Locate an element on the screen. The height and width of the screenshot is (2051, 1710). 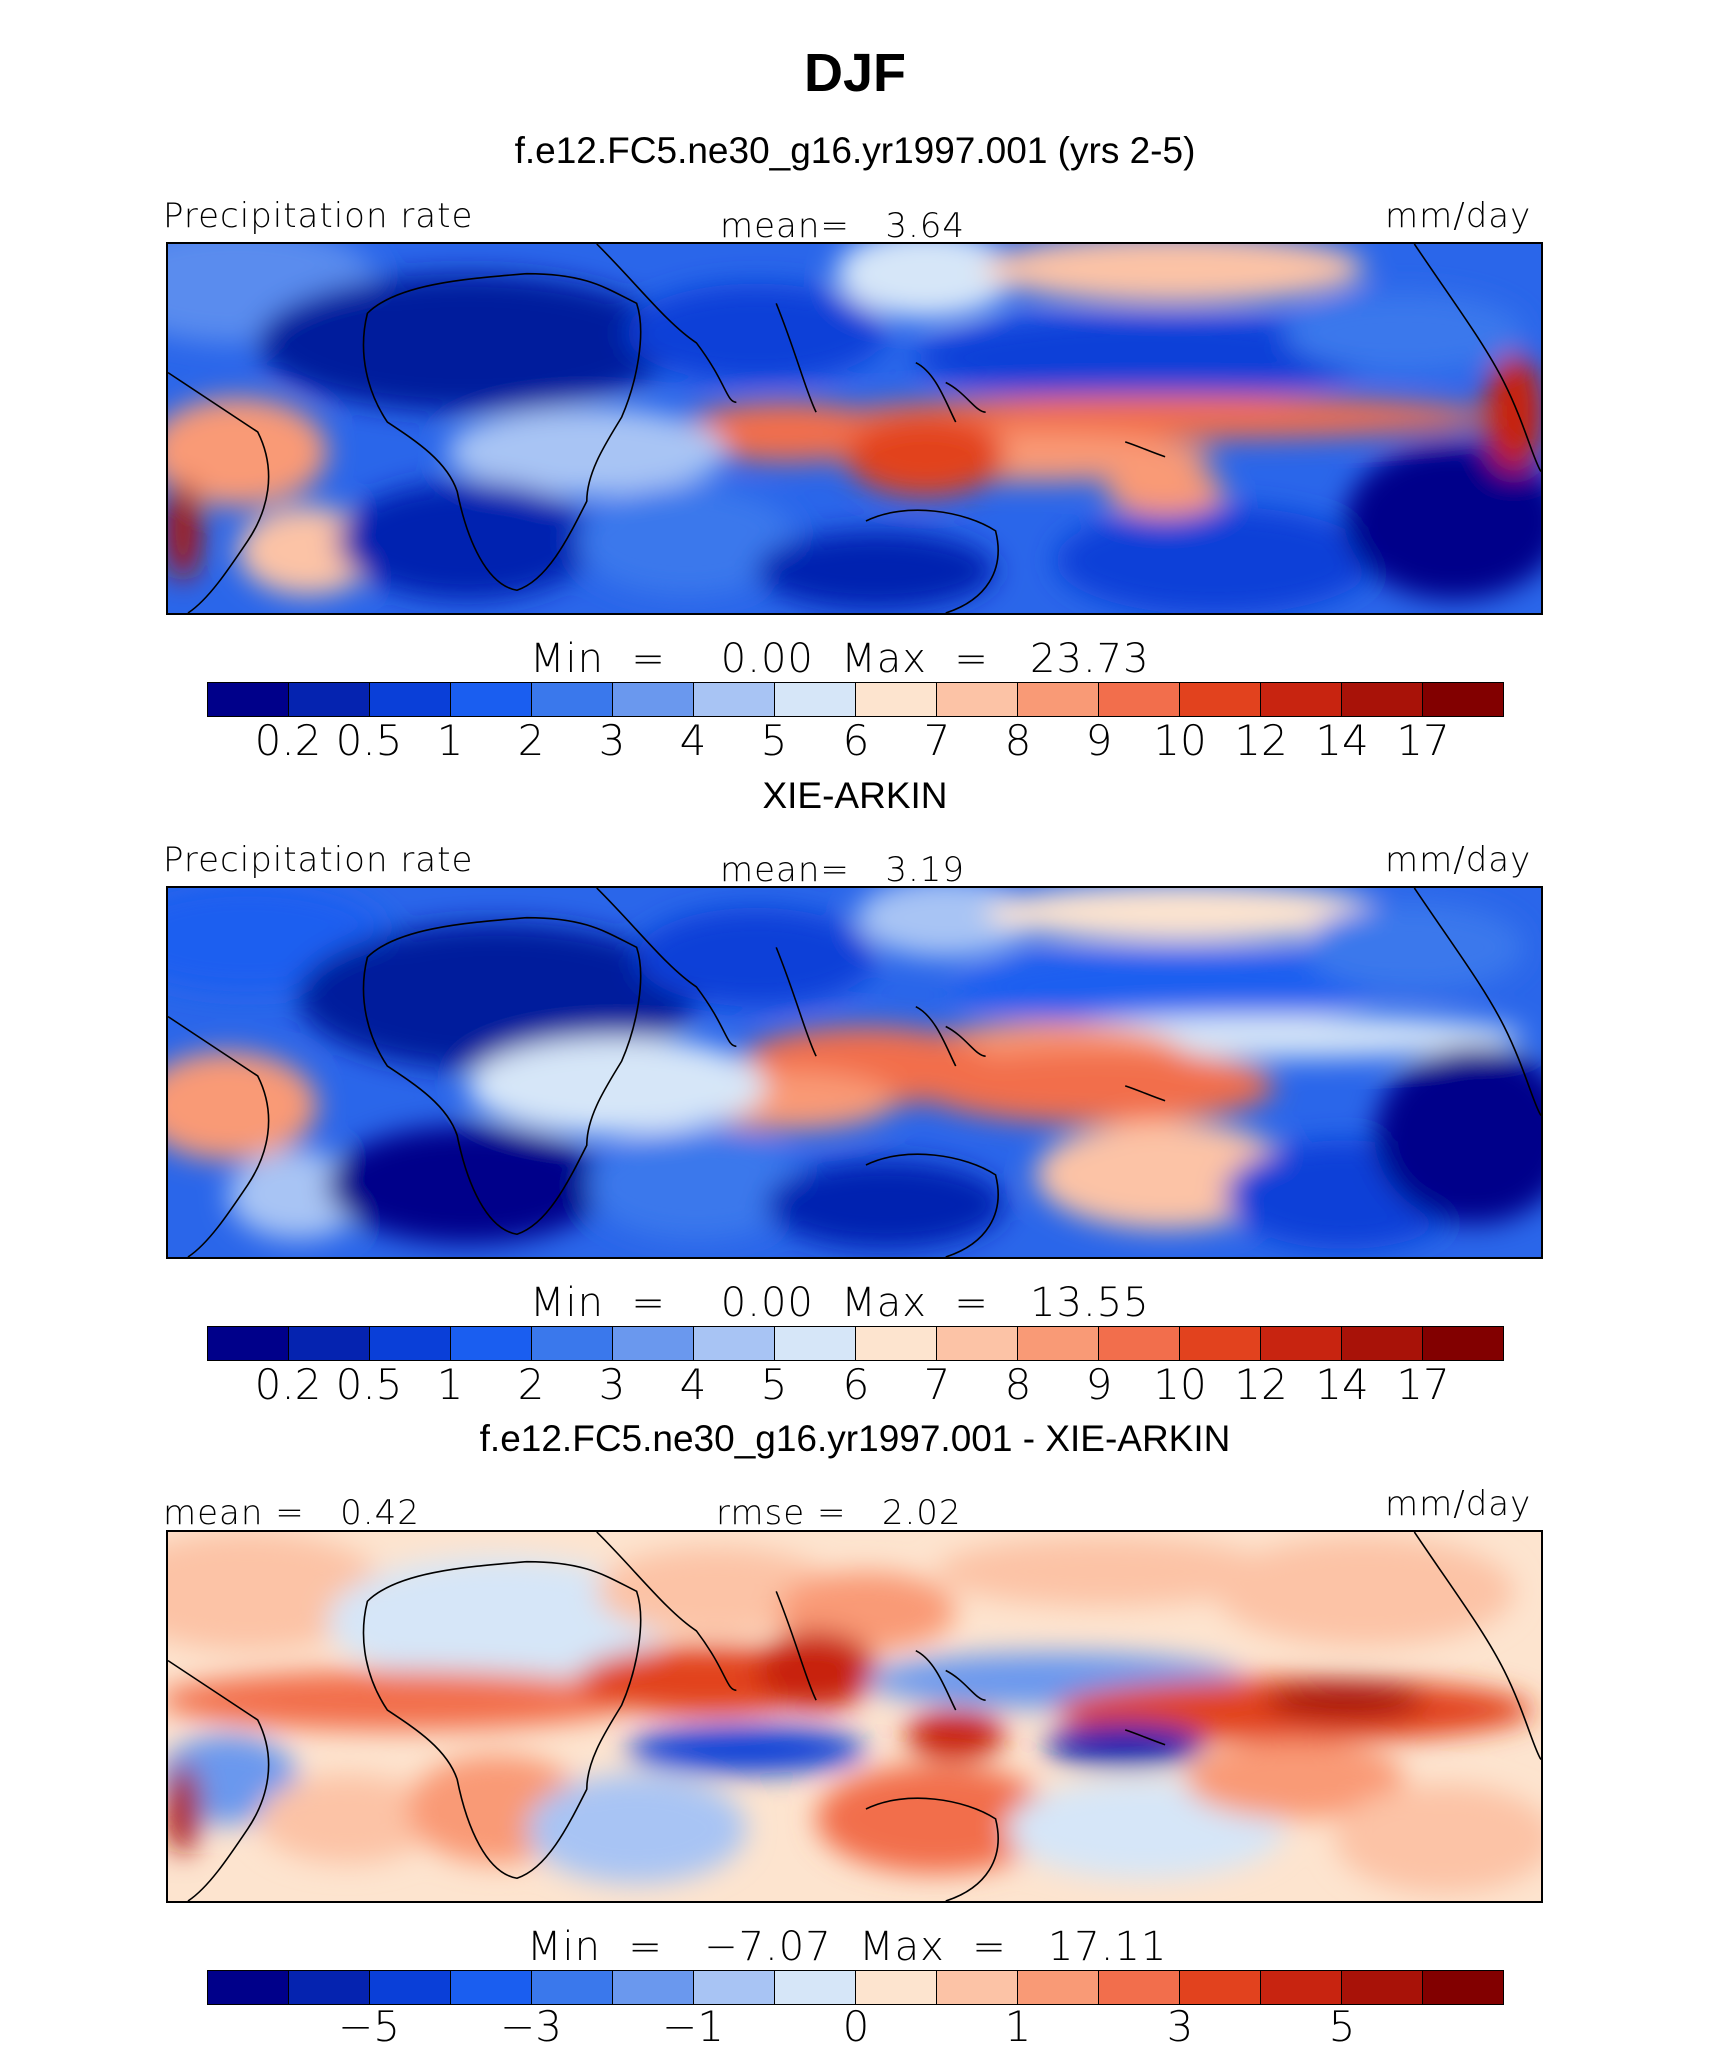
panel-1-tick-label: 6 is located at coordinates (856, 740).